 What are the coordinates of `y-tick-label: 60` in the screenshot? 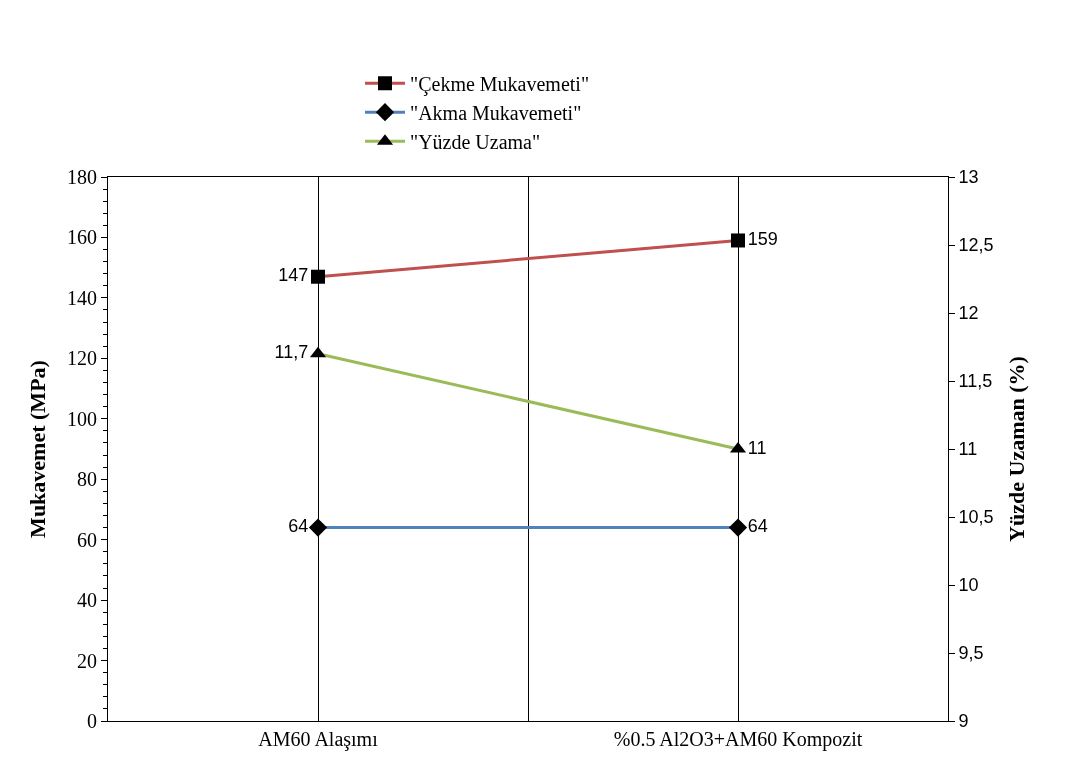 It's located at (87, 539).